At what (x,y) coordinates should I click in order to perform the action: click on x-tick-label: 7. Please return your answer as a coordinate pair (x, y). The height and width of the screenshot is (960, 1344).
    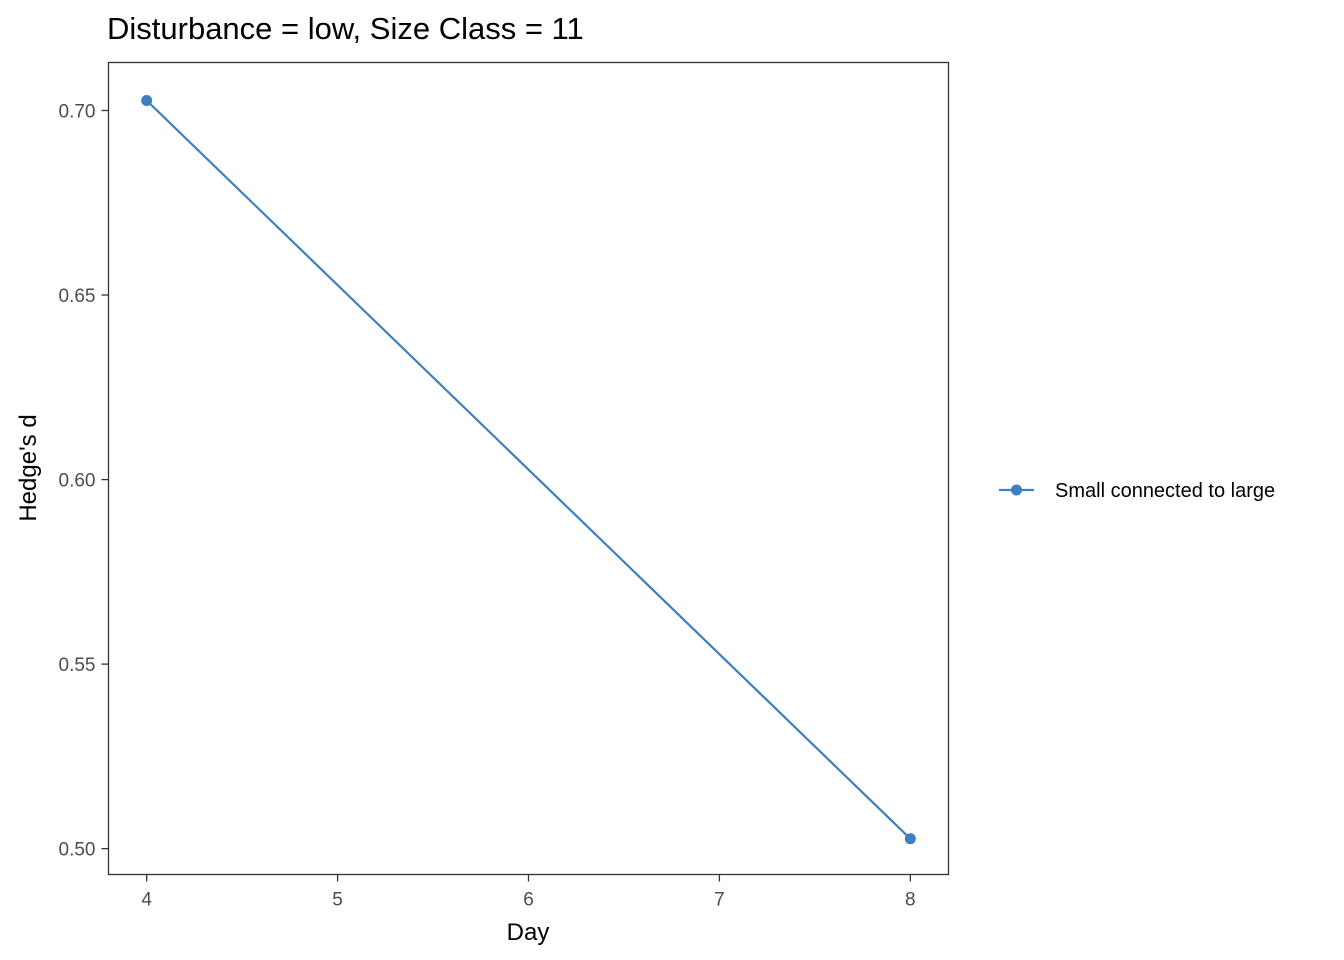
    Looking at the image, I should click on (719, 900).